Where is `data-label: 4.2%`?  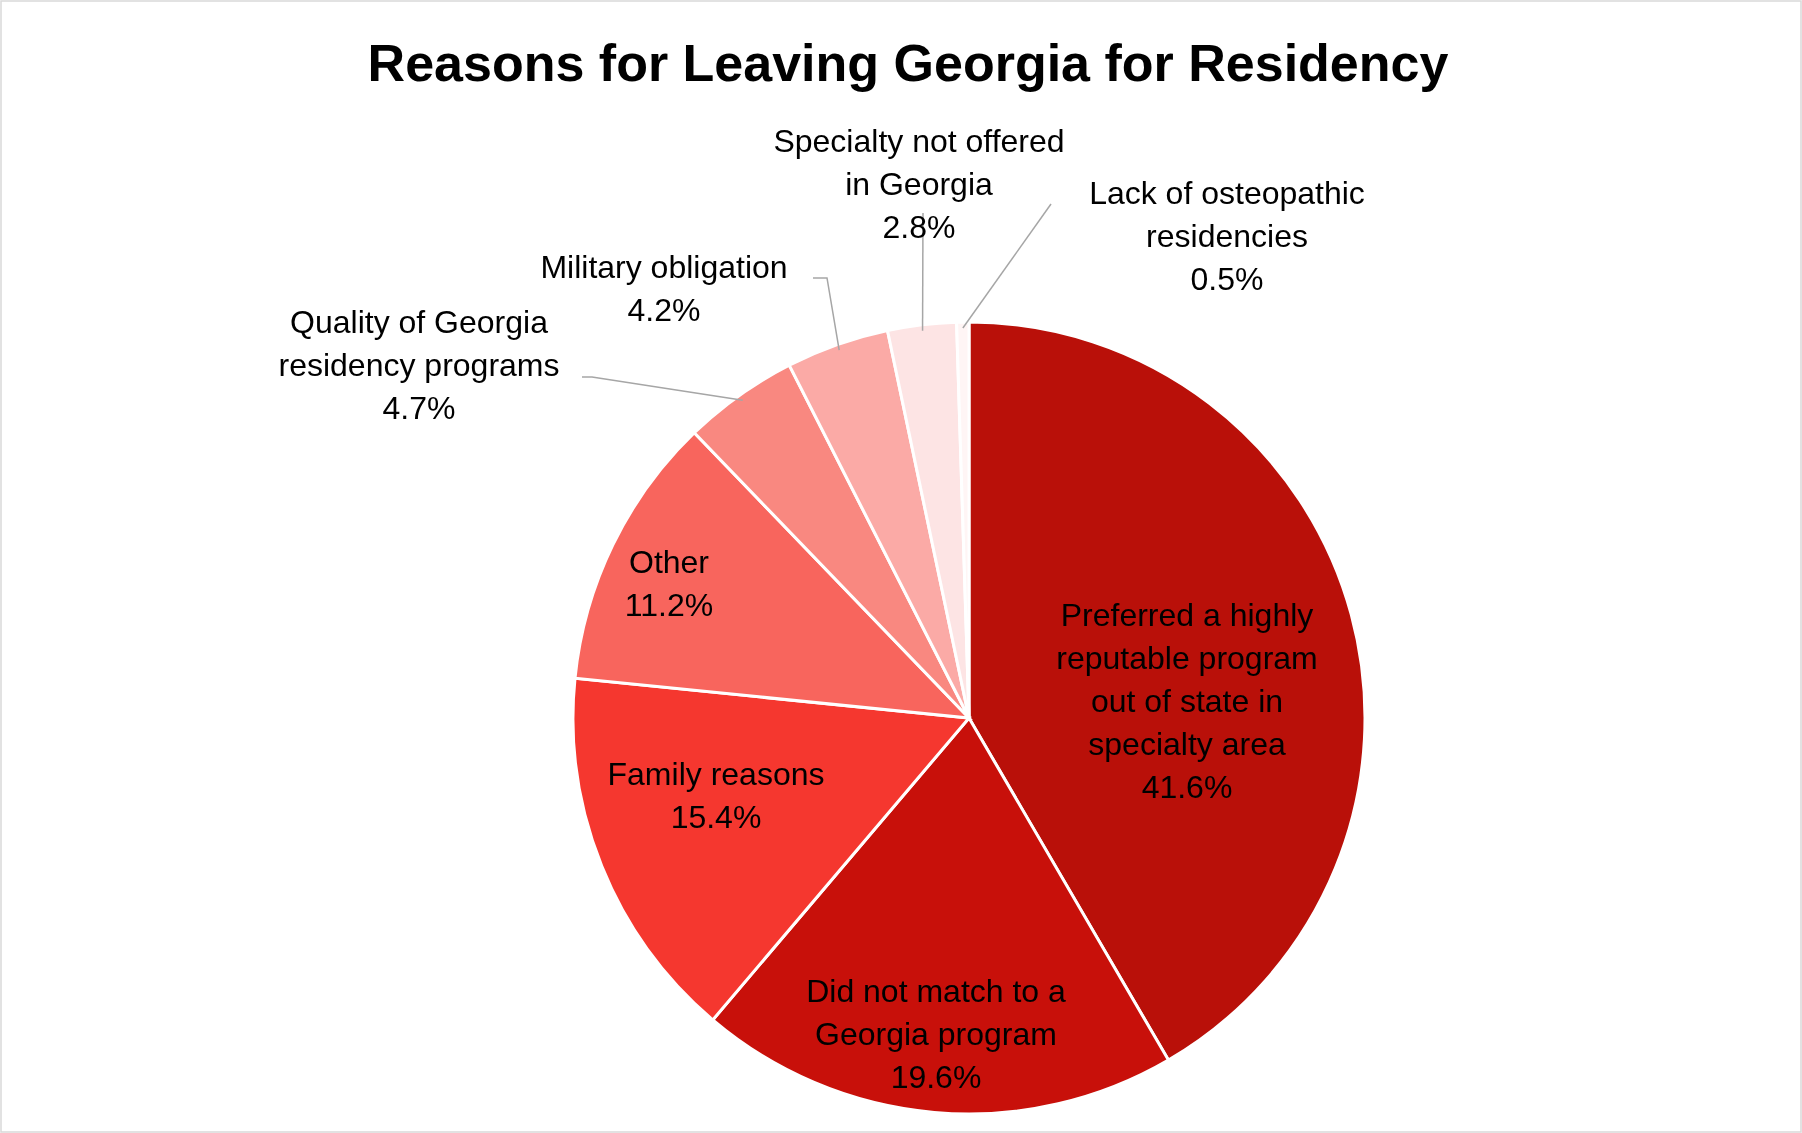
data-label: 4.2% is located at coordinates (664, 309).